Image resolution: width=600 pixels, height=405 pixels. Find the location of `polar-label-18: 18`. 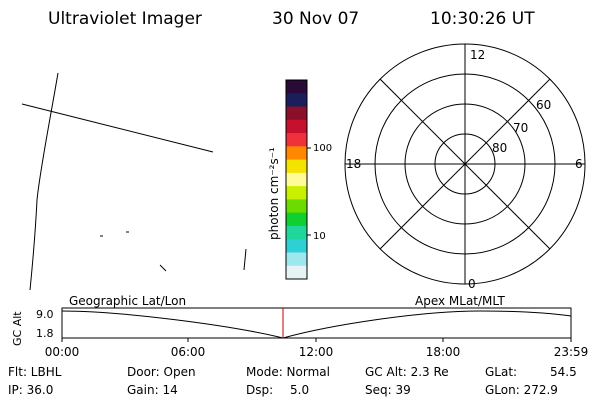

polar-label-18: 18 is located at coordinates (353, 164).